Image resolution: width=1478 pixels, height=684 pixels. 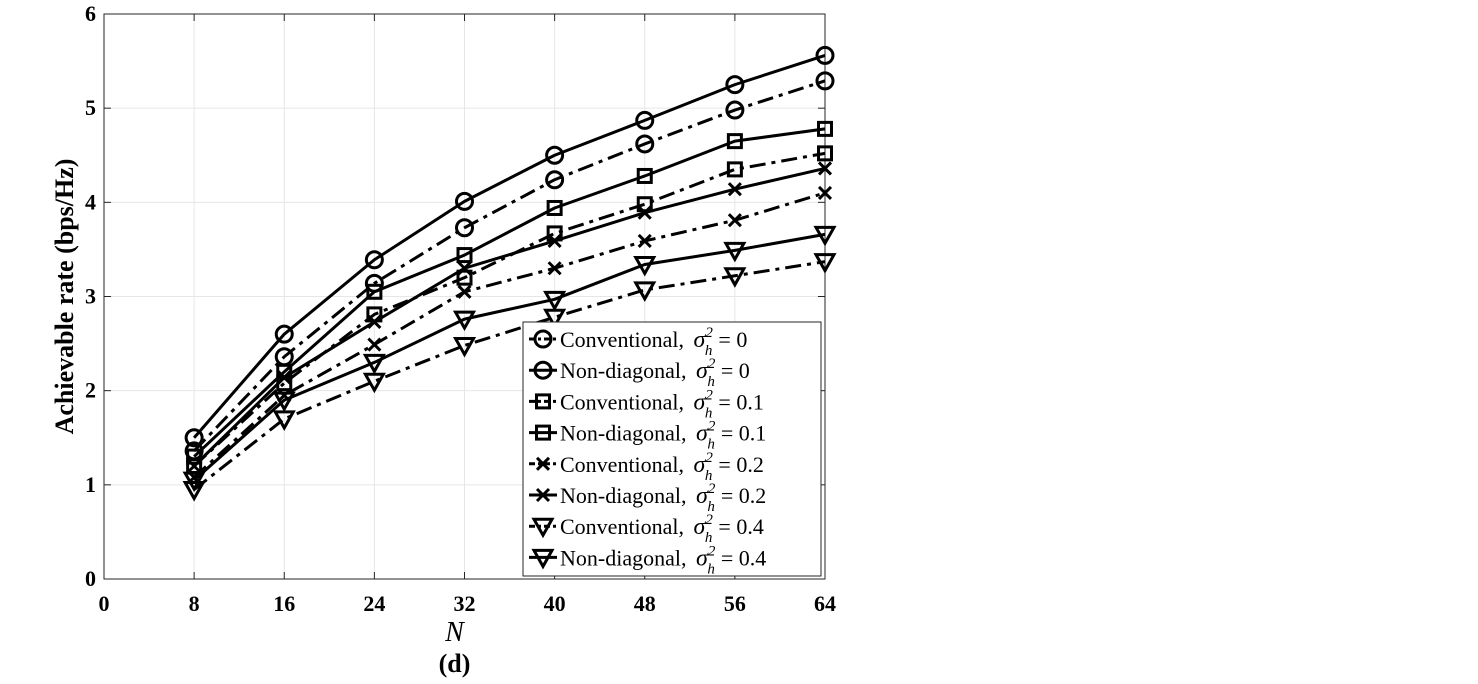 What do you see at coordinates (104, 603) in the screenshot?
I see `x-tick-label: 0` at bounding box center [104, 603].